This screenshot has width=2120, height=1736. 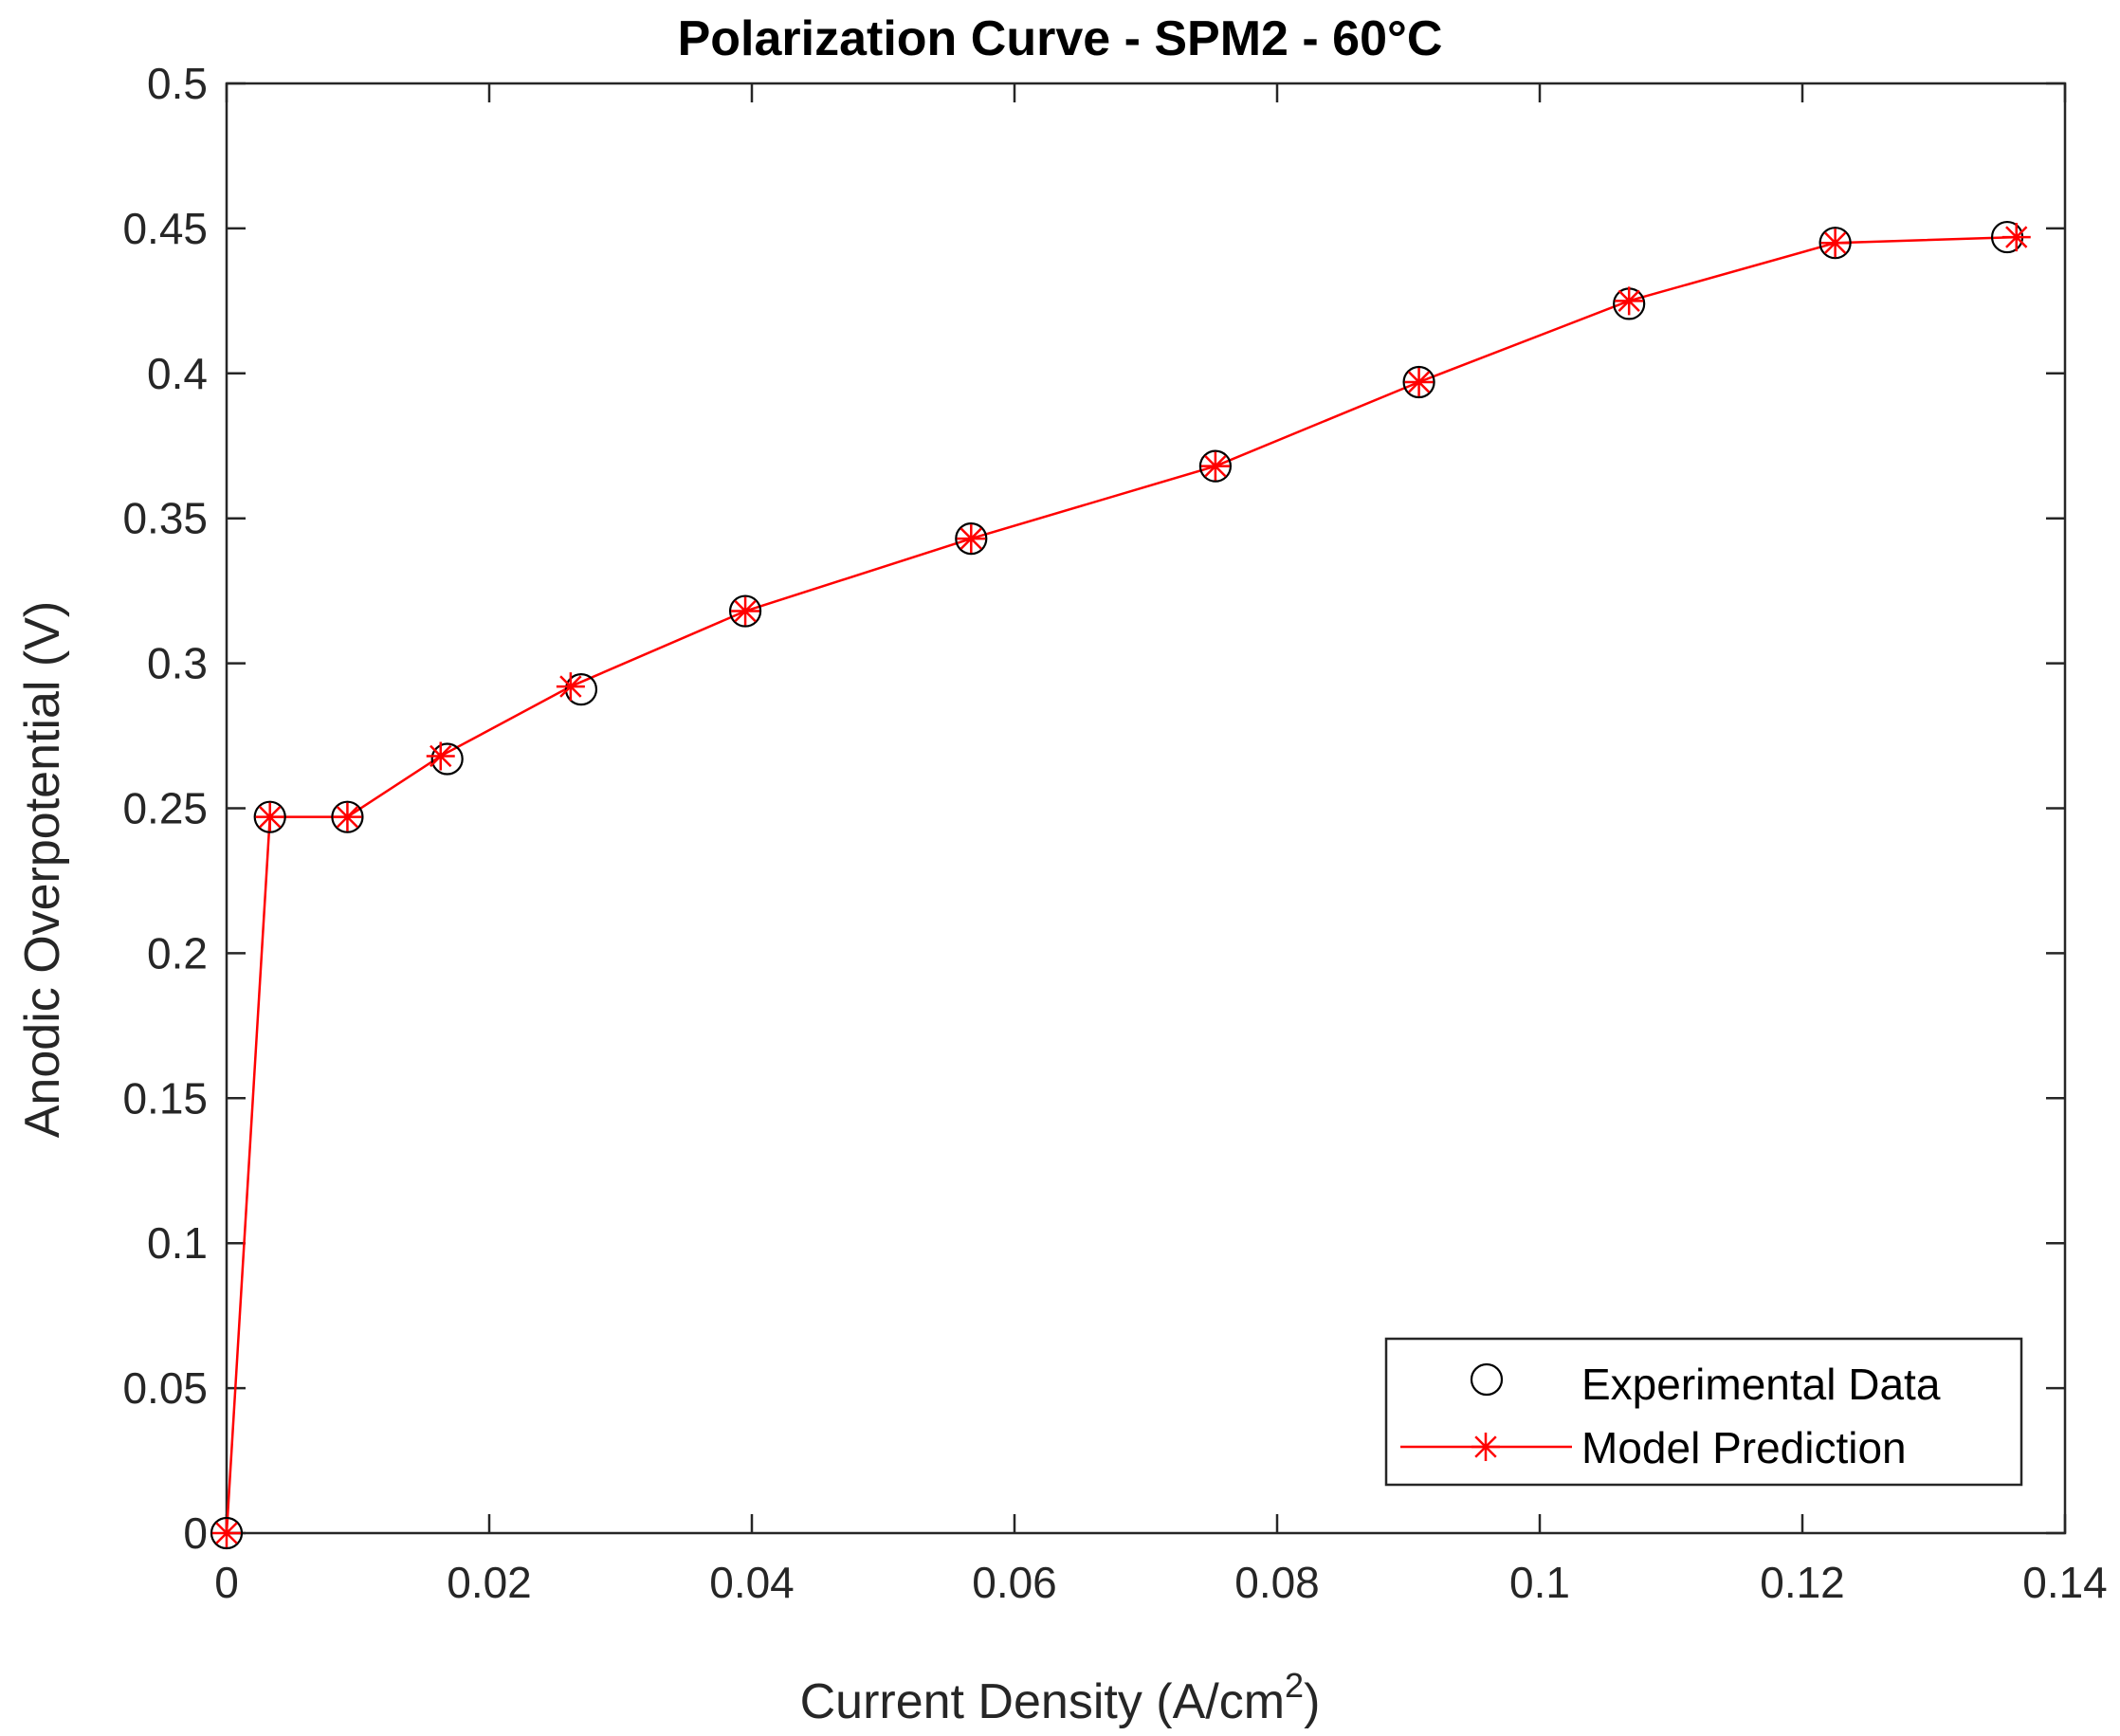 I want to click on x-tick-label: 0.1, so click(x=1539, y=1582).